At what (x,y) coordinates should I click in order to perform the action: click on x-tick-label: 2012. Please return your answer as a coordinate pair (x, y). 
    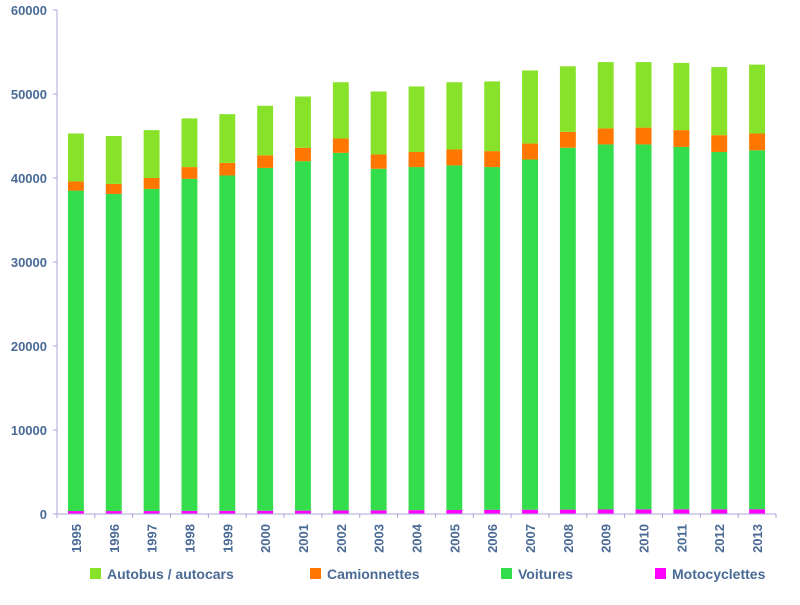
    Looking at the image, I should click on (719, 538).